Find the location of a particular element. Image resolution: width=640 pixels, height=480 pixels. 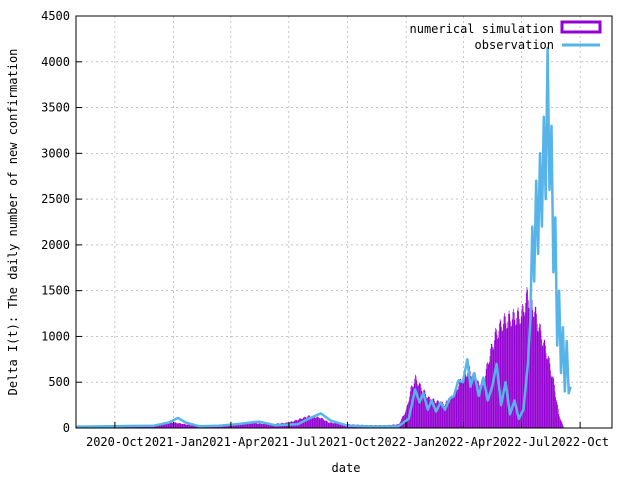

y-tick-label: 4000 is located at coordinates (55, 62).